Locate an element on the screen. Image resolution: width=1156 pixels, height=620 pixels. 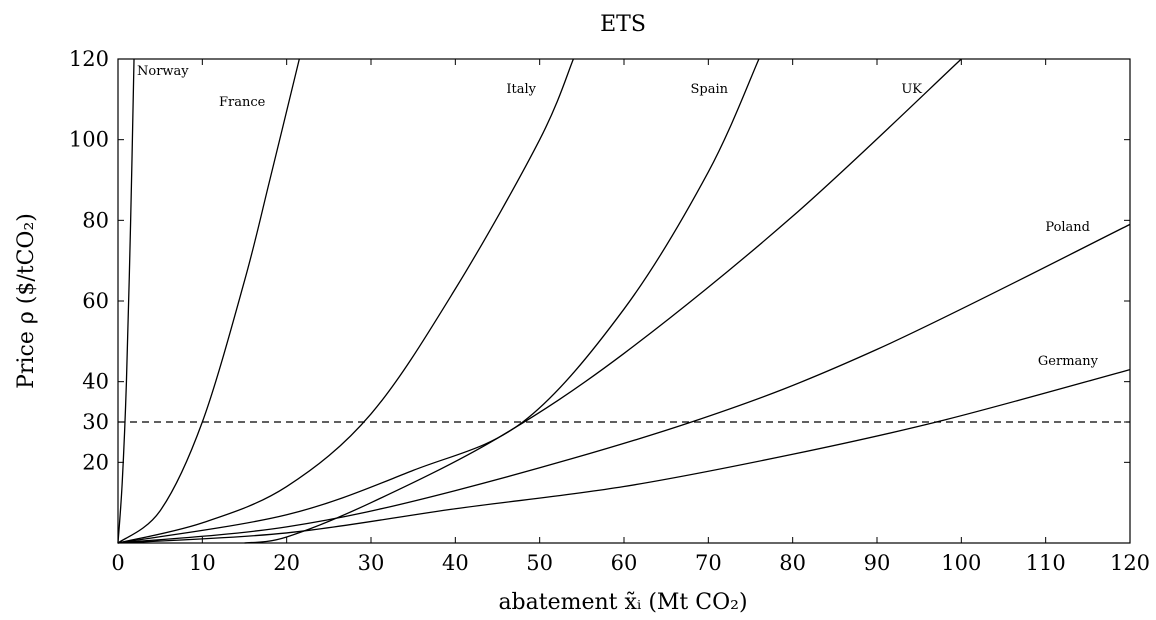
x-tick-label: 40 is located at coordinates (455, 563).